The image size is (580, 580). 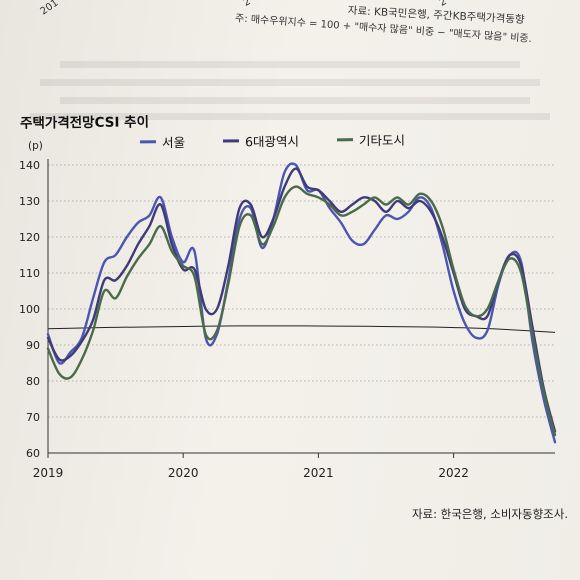 What do you see at coordinates (290, 90) in the screenshot?
I see `bleed-through-text` at bounding box center [290, 90].